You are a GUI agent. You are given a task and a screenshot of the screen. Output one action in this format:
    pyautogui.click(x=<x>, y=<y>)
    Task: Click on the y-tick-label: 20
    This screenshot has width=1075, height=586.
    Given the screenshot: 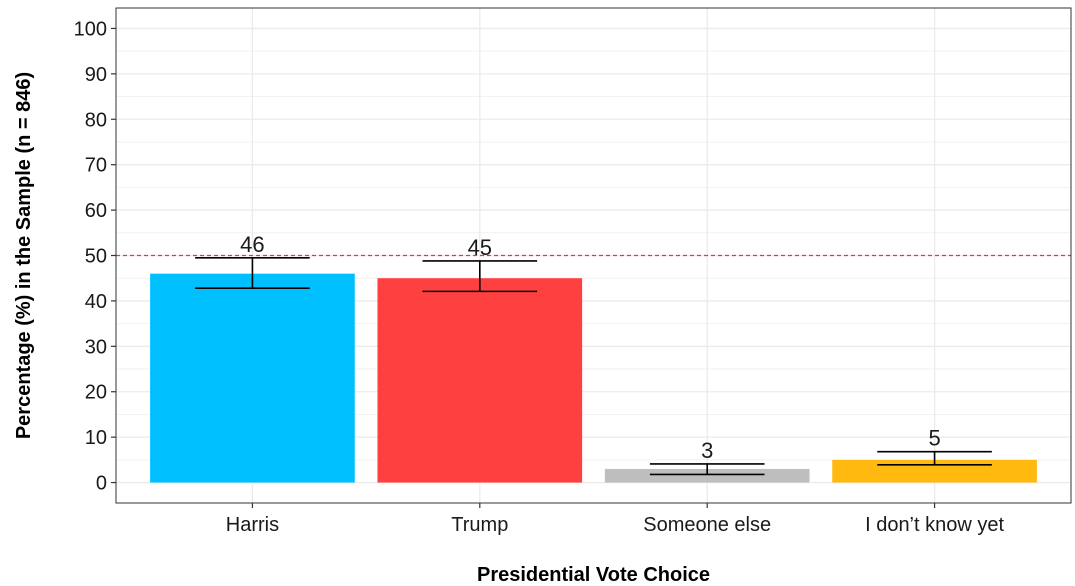 What is the action you would take?
    pyautogui.click(x=96, y=393)
    